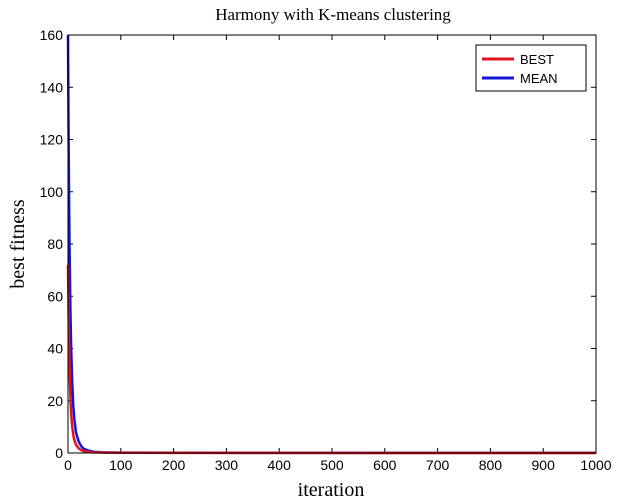  I want to click on y-tick-label: 80, so click(55, 244).